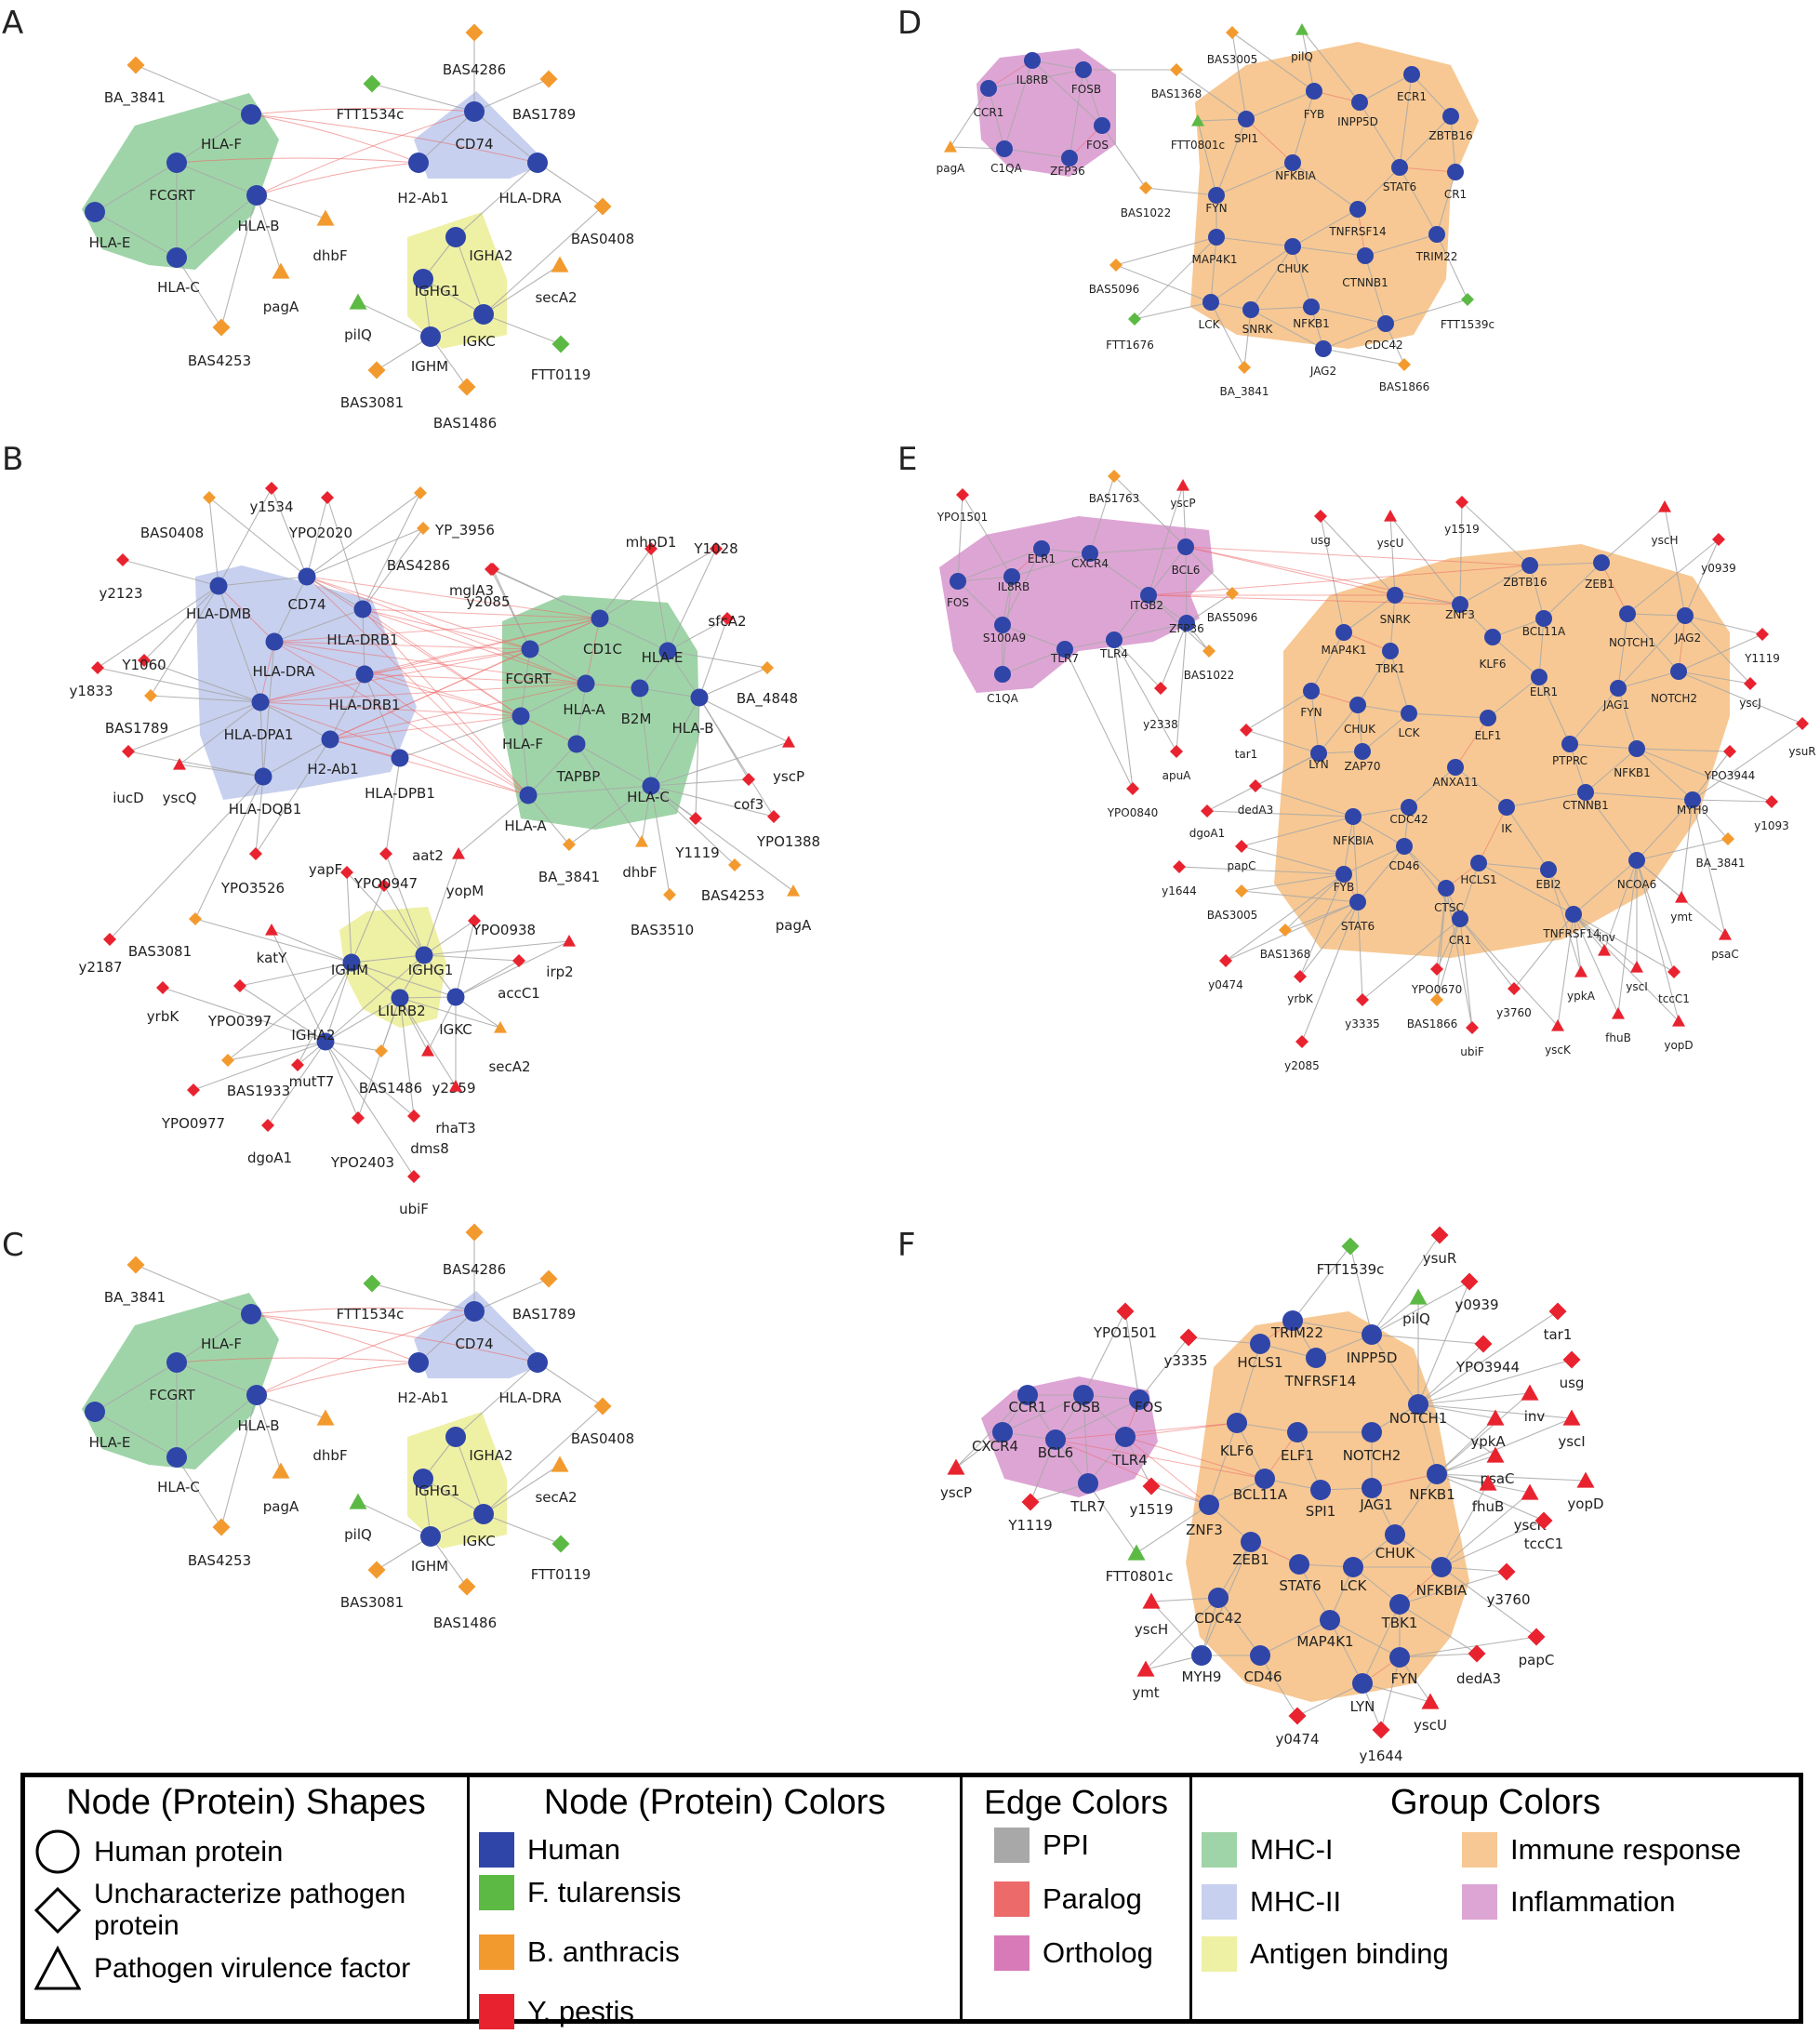 The width and height of the screenshot is (1820, 2034). What do you see at coordinates (1544, 683) in the screenshot?
I see `node-elr1: ELR1` at bounding box center [1544, 683].